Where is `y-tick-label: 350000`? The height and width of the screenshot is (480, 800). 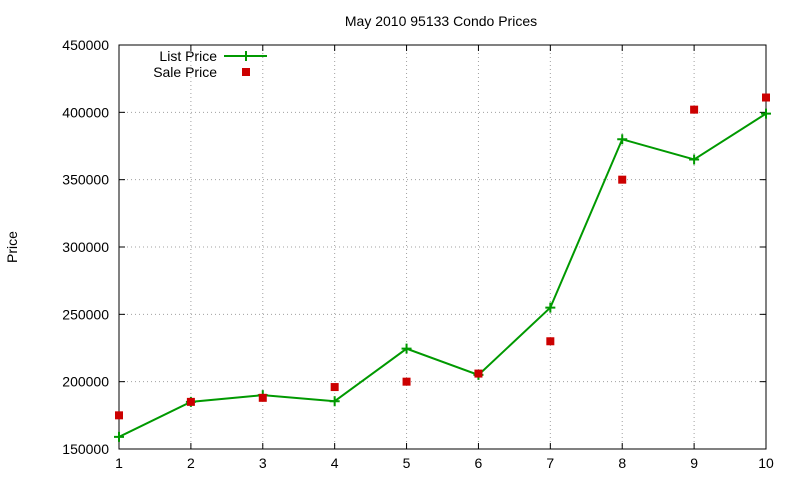
y-tick-label: 350000 is located at coordinates (85, 180).